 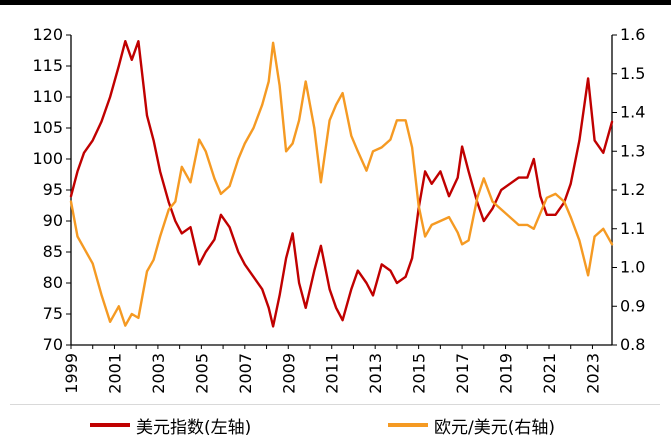 I want to click on x-tick-label: 2001, so click(x=114, y=373).